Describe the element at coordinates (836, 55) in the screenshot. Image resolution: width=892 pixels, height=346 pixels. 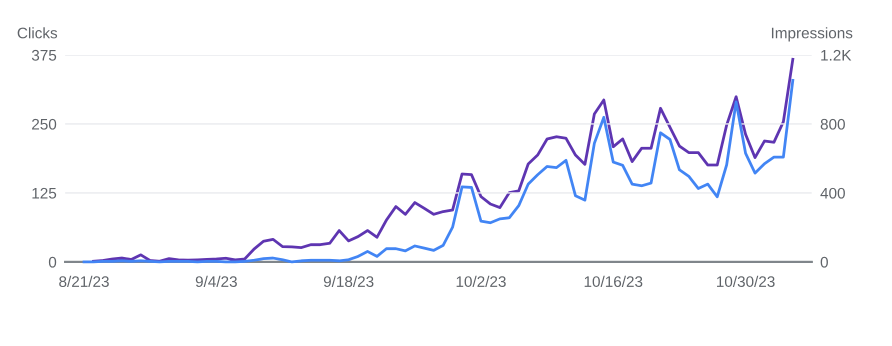
I see `y2-tick-label: 1.2K` at that location.